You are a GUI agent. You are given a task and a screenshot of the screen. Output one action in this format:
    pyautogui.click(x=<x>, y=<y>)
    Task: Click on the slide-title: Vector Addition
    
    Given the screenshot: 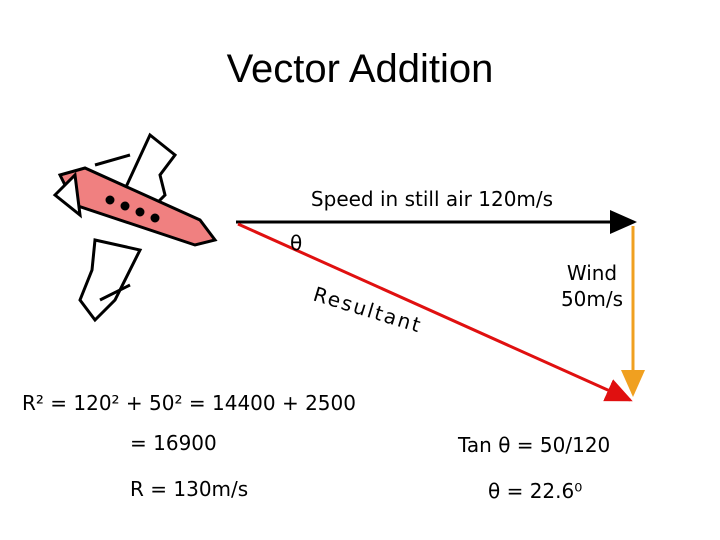 What is the action you would take?
    pyautogui.click(x=360, y=69)
    